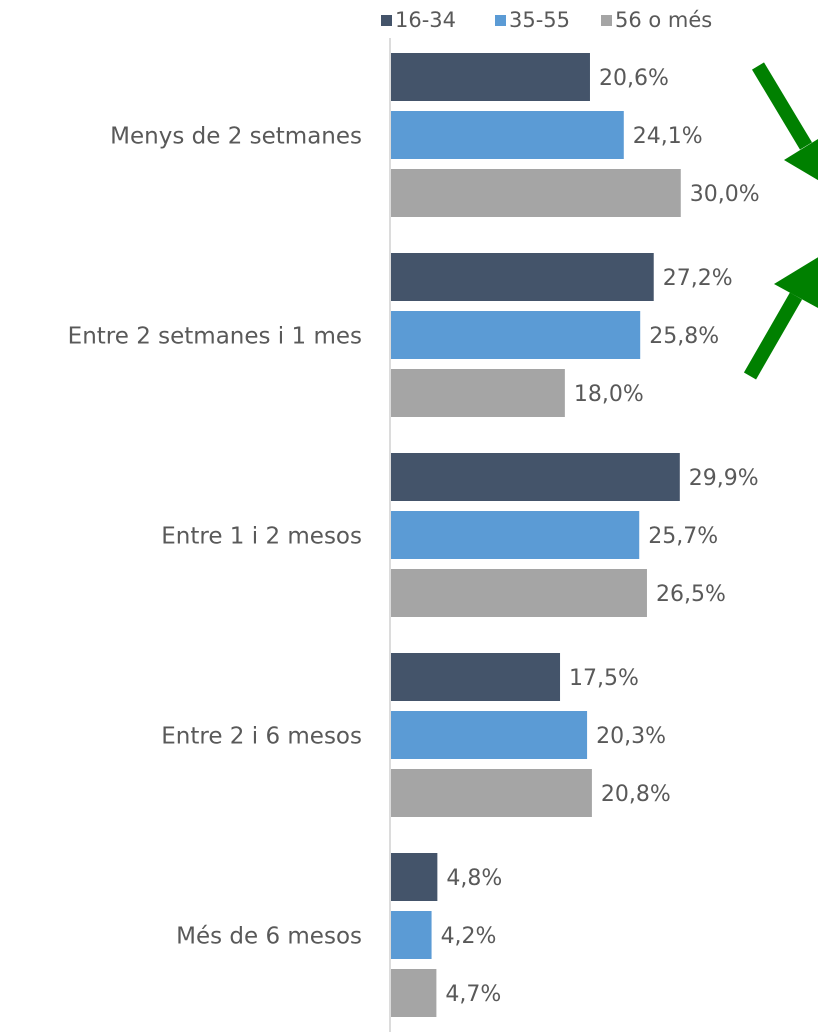 This screenshot has width=818, height=1032. What do you see at coordinates (469, 936) in the screenshot?
I see `data-label: 4,2%` at bounding box center [469, 936].